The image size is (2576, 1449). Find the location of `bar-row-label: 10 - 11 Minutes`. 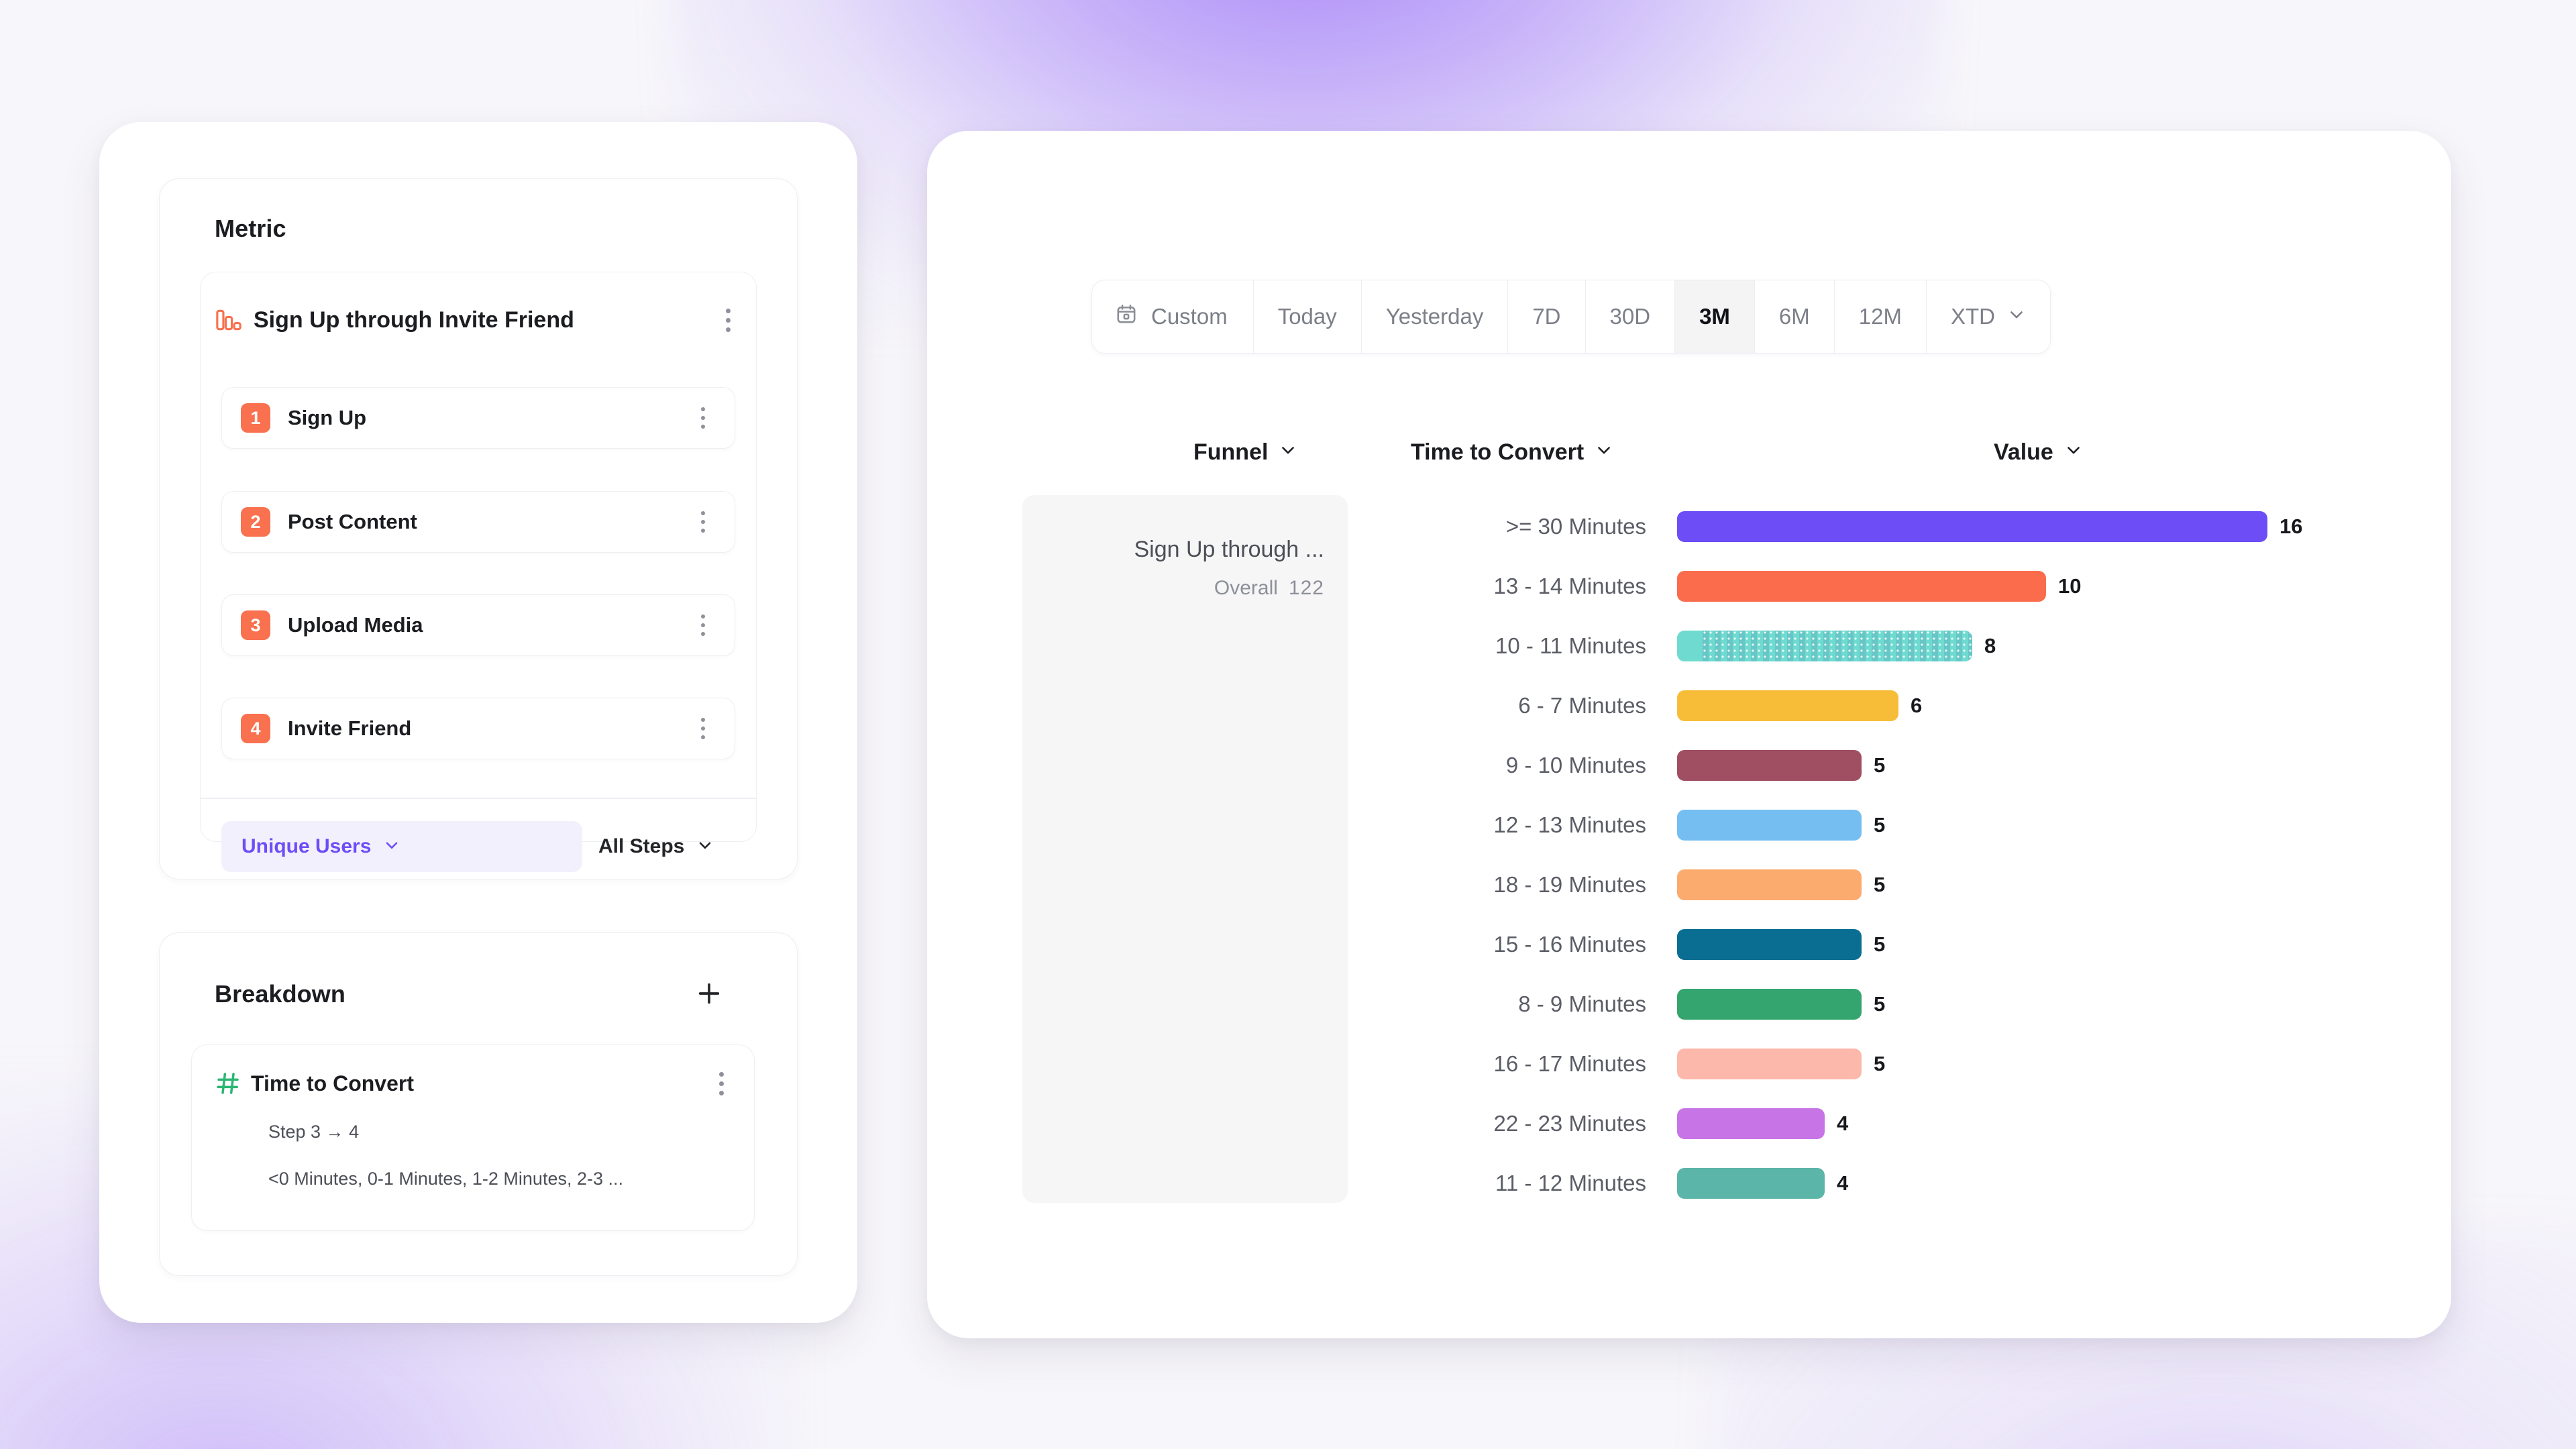

bar-row-label: 10 - 11 Minutes is located at coordinates (1570, 645).